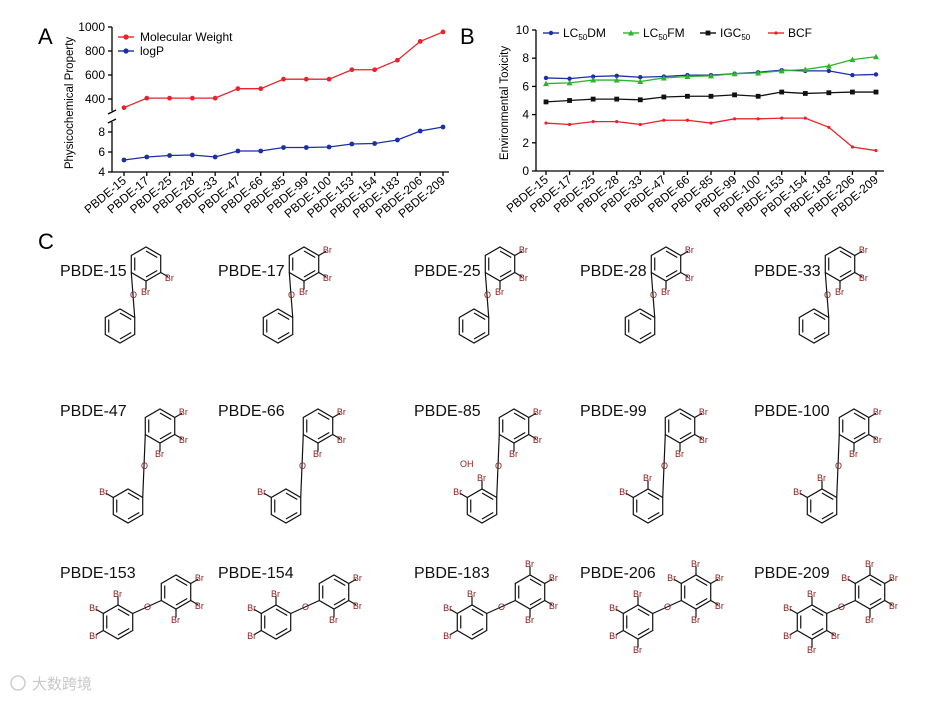  What do you see at coordinates (826, 607) in the screenshot?
I see `structure-pbde-209: PBDE-209 O Br Br Br Br Br Br Br Br Br Br` at bounding box center [826, 607].